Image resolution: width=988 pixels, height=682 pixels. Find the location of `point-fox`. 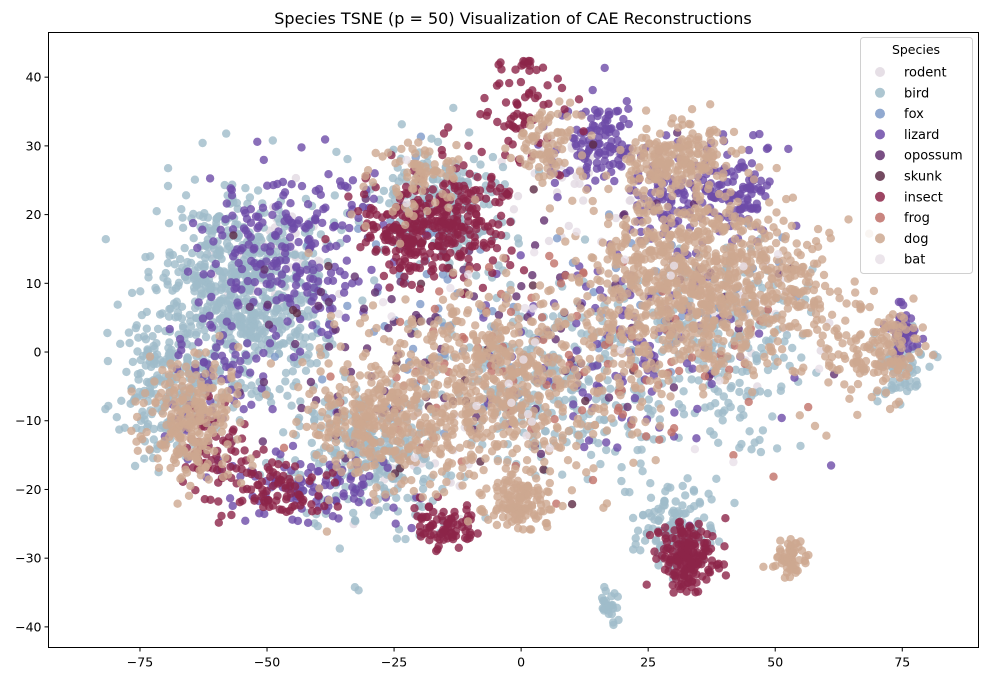

point-fox is located at coordinates (322, 379).